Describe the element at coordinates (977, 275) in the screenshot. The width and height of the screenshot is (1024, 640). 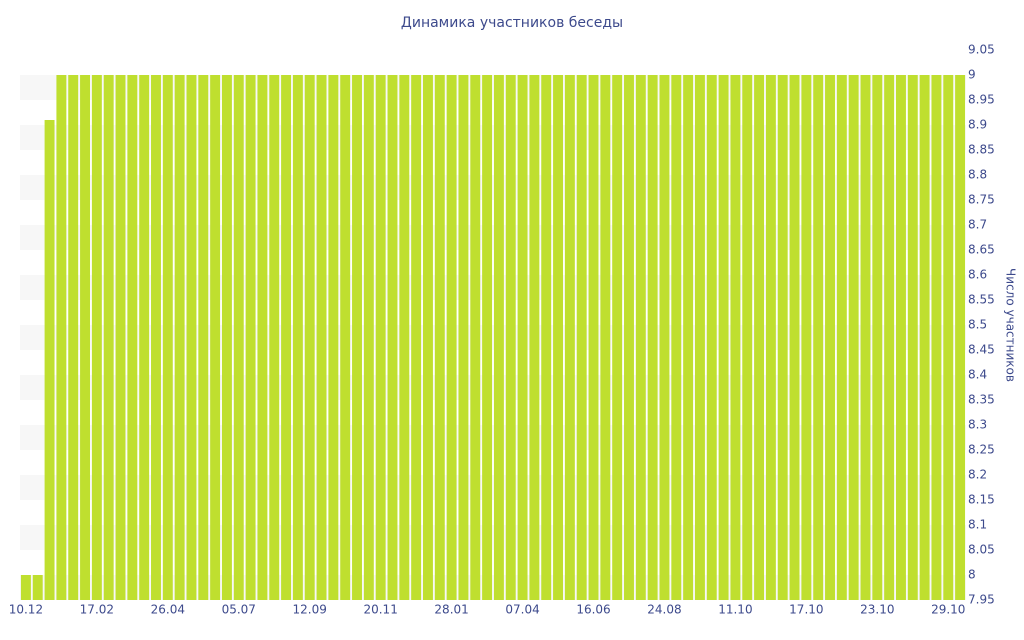
I see `y-tick-label: 8.6` at that location.